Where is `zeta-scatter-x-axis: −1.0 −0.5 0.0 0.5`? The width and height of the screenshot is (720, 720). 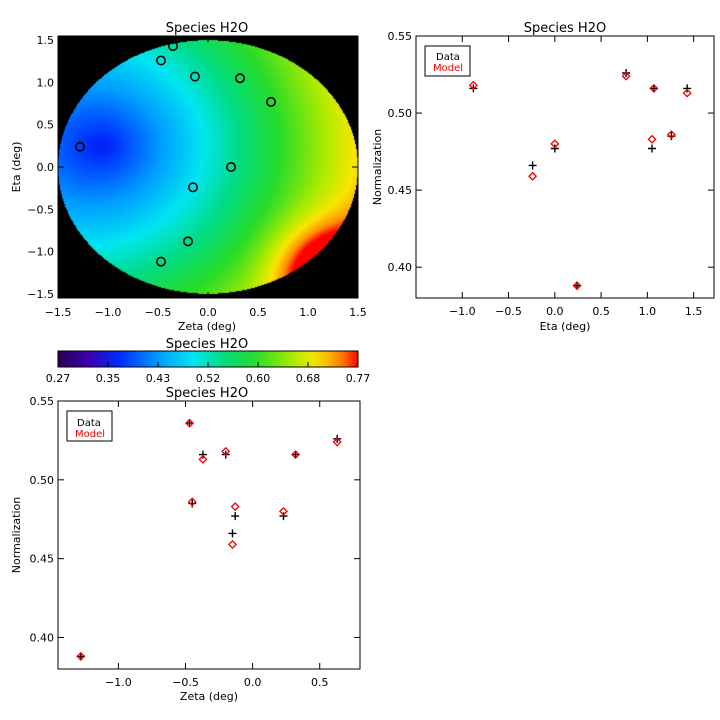 zeta-scatter-x-axis: −1.0 −0.5 0.0 0.5 is located at coordinates (216, 545).